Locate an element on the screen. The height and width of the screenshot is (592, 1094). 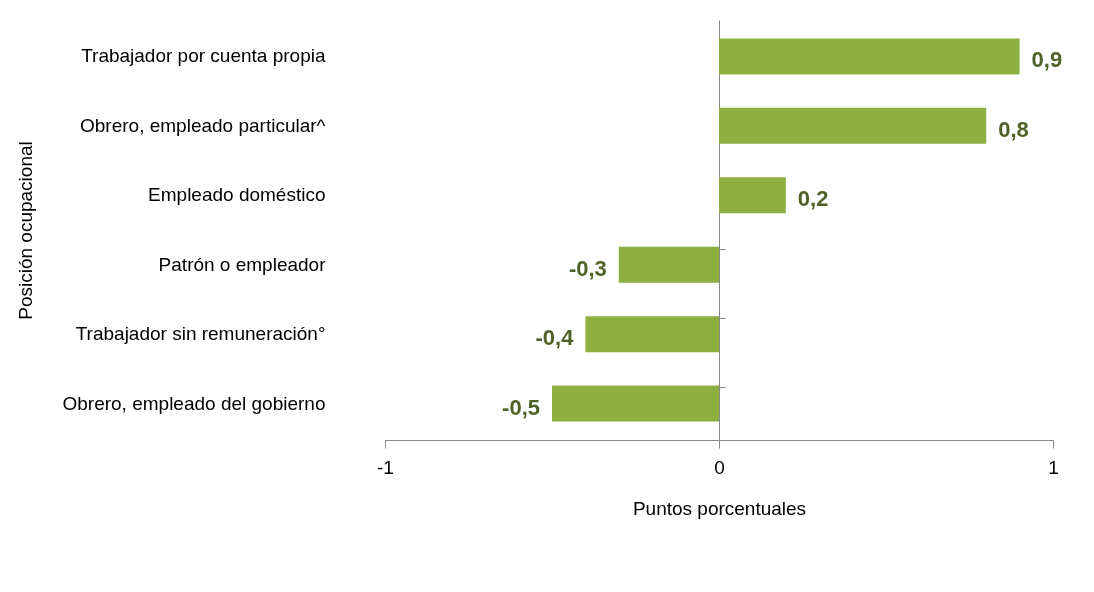
y-tick-label: Trabajador sin remuneración° is located at coordinates (200, 334).